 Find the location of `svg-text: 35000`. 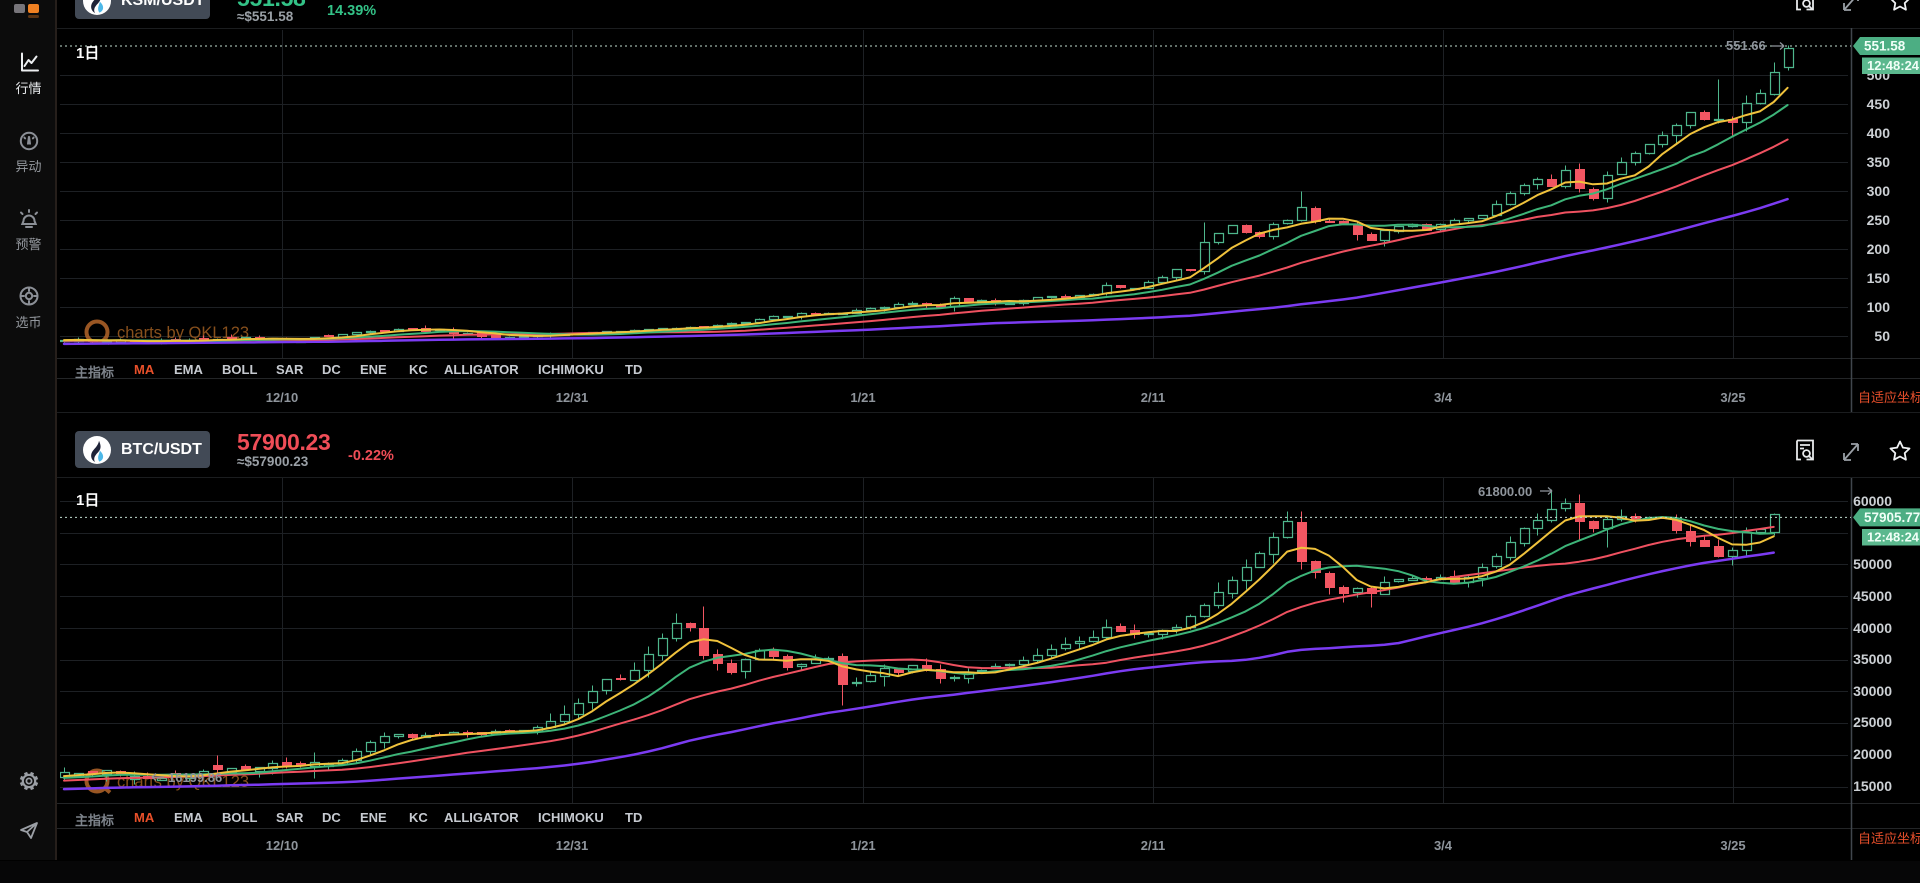

svg-text: 35000 is located at coordinates (1872, 659).